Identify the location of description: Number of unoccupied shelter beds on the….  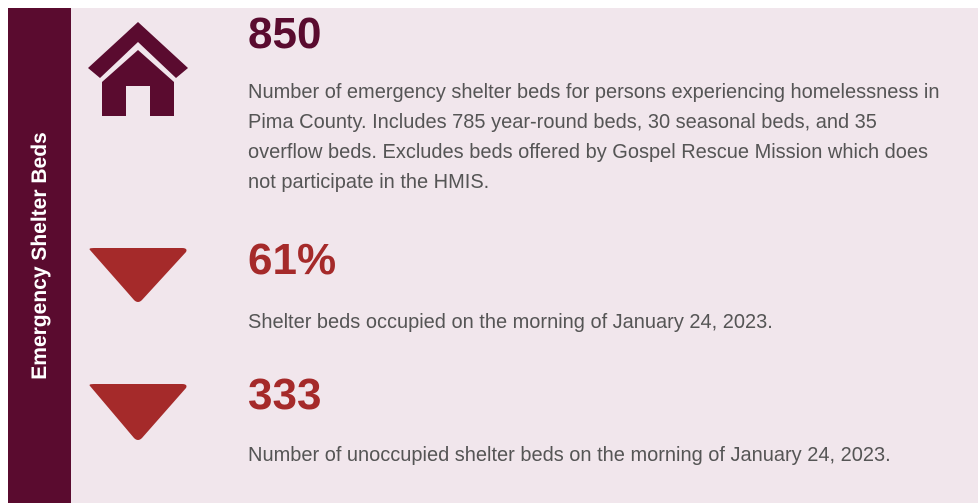
(569, 455).